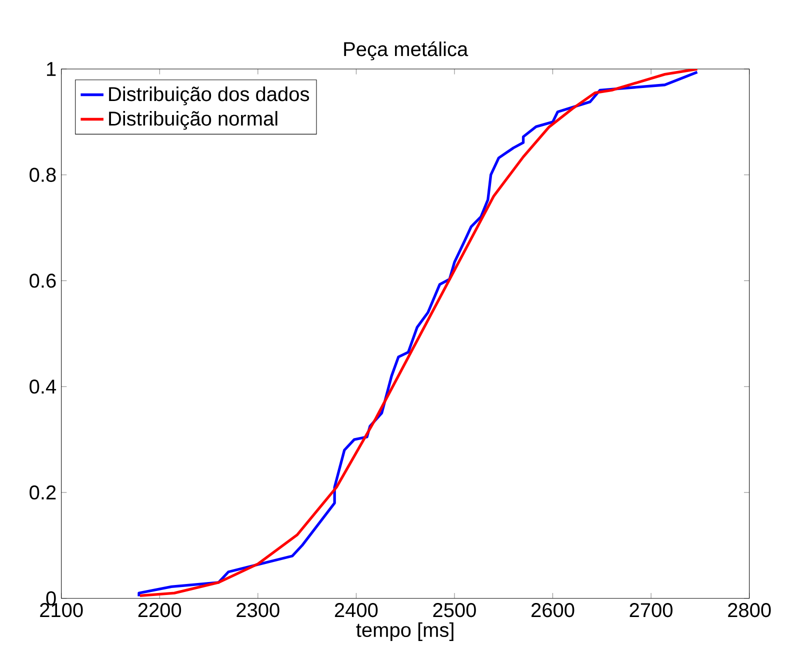 This screenshot has height=665, width=788. I want to click on y-tick-label: 0.6, so click(43, 281).